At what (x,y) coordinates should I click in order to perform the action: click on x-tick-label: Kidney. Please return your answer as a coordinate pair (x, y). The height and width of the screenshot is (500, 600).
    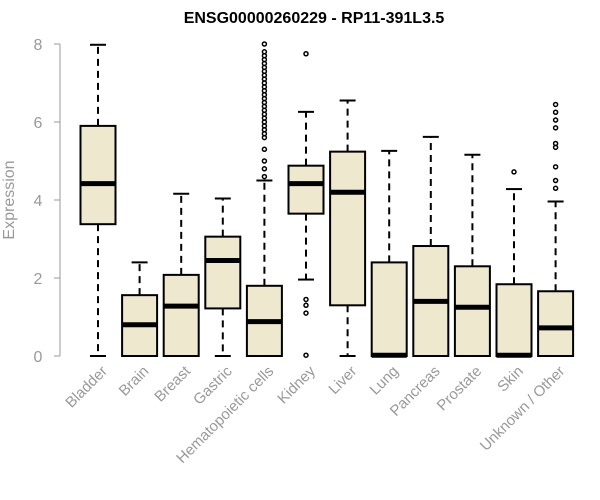
    Looking at the image, I should click on (296, 384).